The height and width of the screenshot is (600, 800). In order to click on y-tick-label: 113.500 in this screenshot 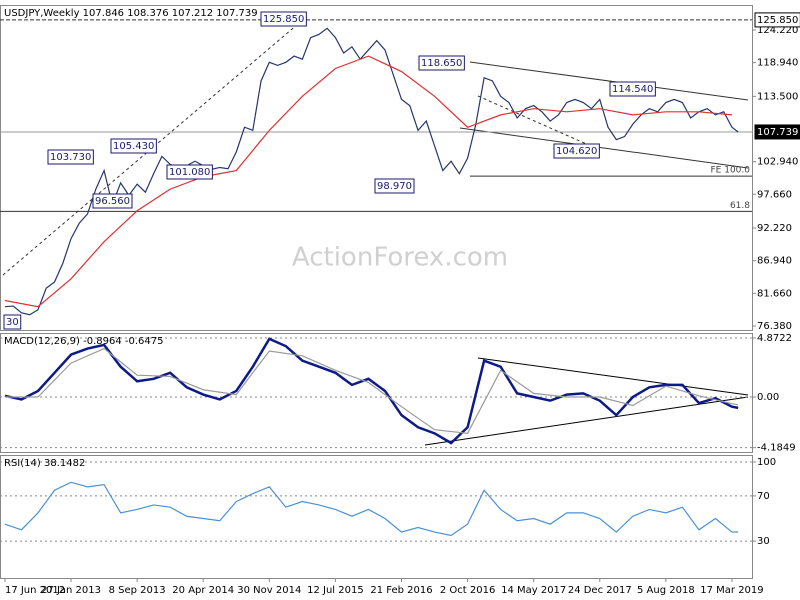, I will do `click(777, 96)`.